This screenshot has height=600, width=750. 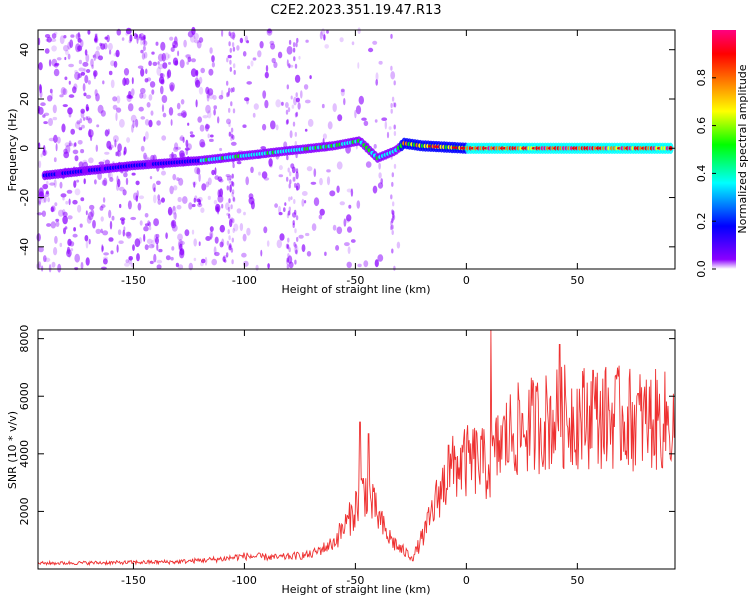 What do you see at coordinates (357, 158) in the screenshot?
I see `spectrogram-ridge` at bounding box center [357, 158].